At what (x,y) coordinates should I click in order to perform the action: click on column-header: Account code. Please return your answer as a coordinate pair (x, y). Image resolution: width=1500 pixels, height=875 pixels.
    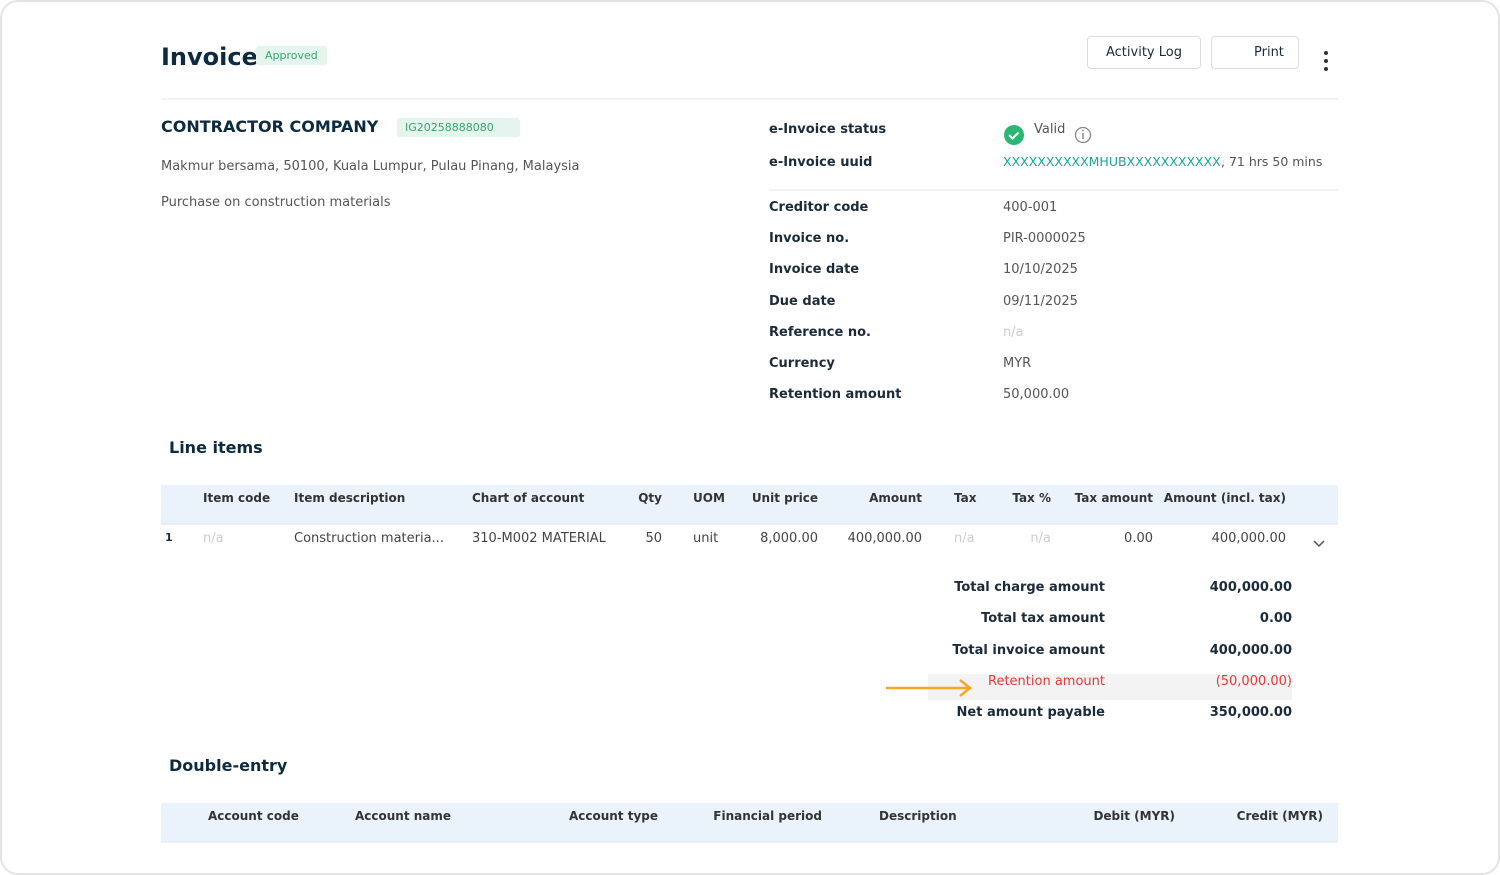
    Looking at the image, I should click on (253, 816).